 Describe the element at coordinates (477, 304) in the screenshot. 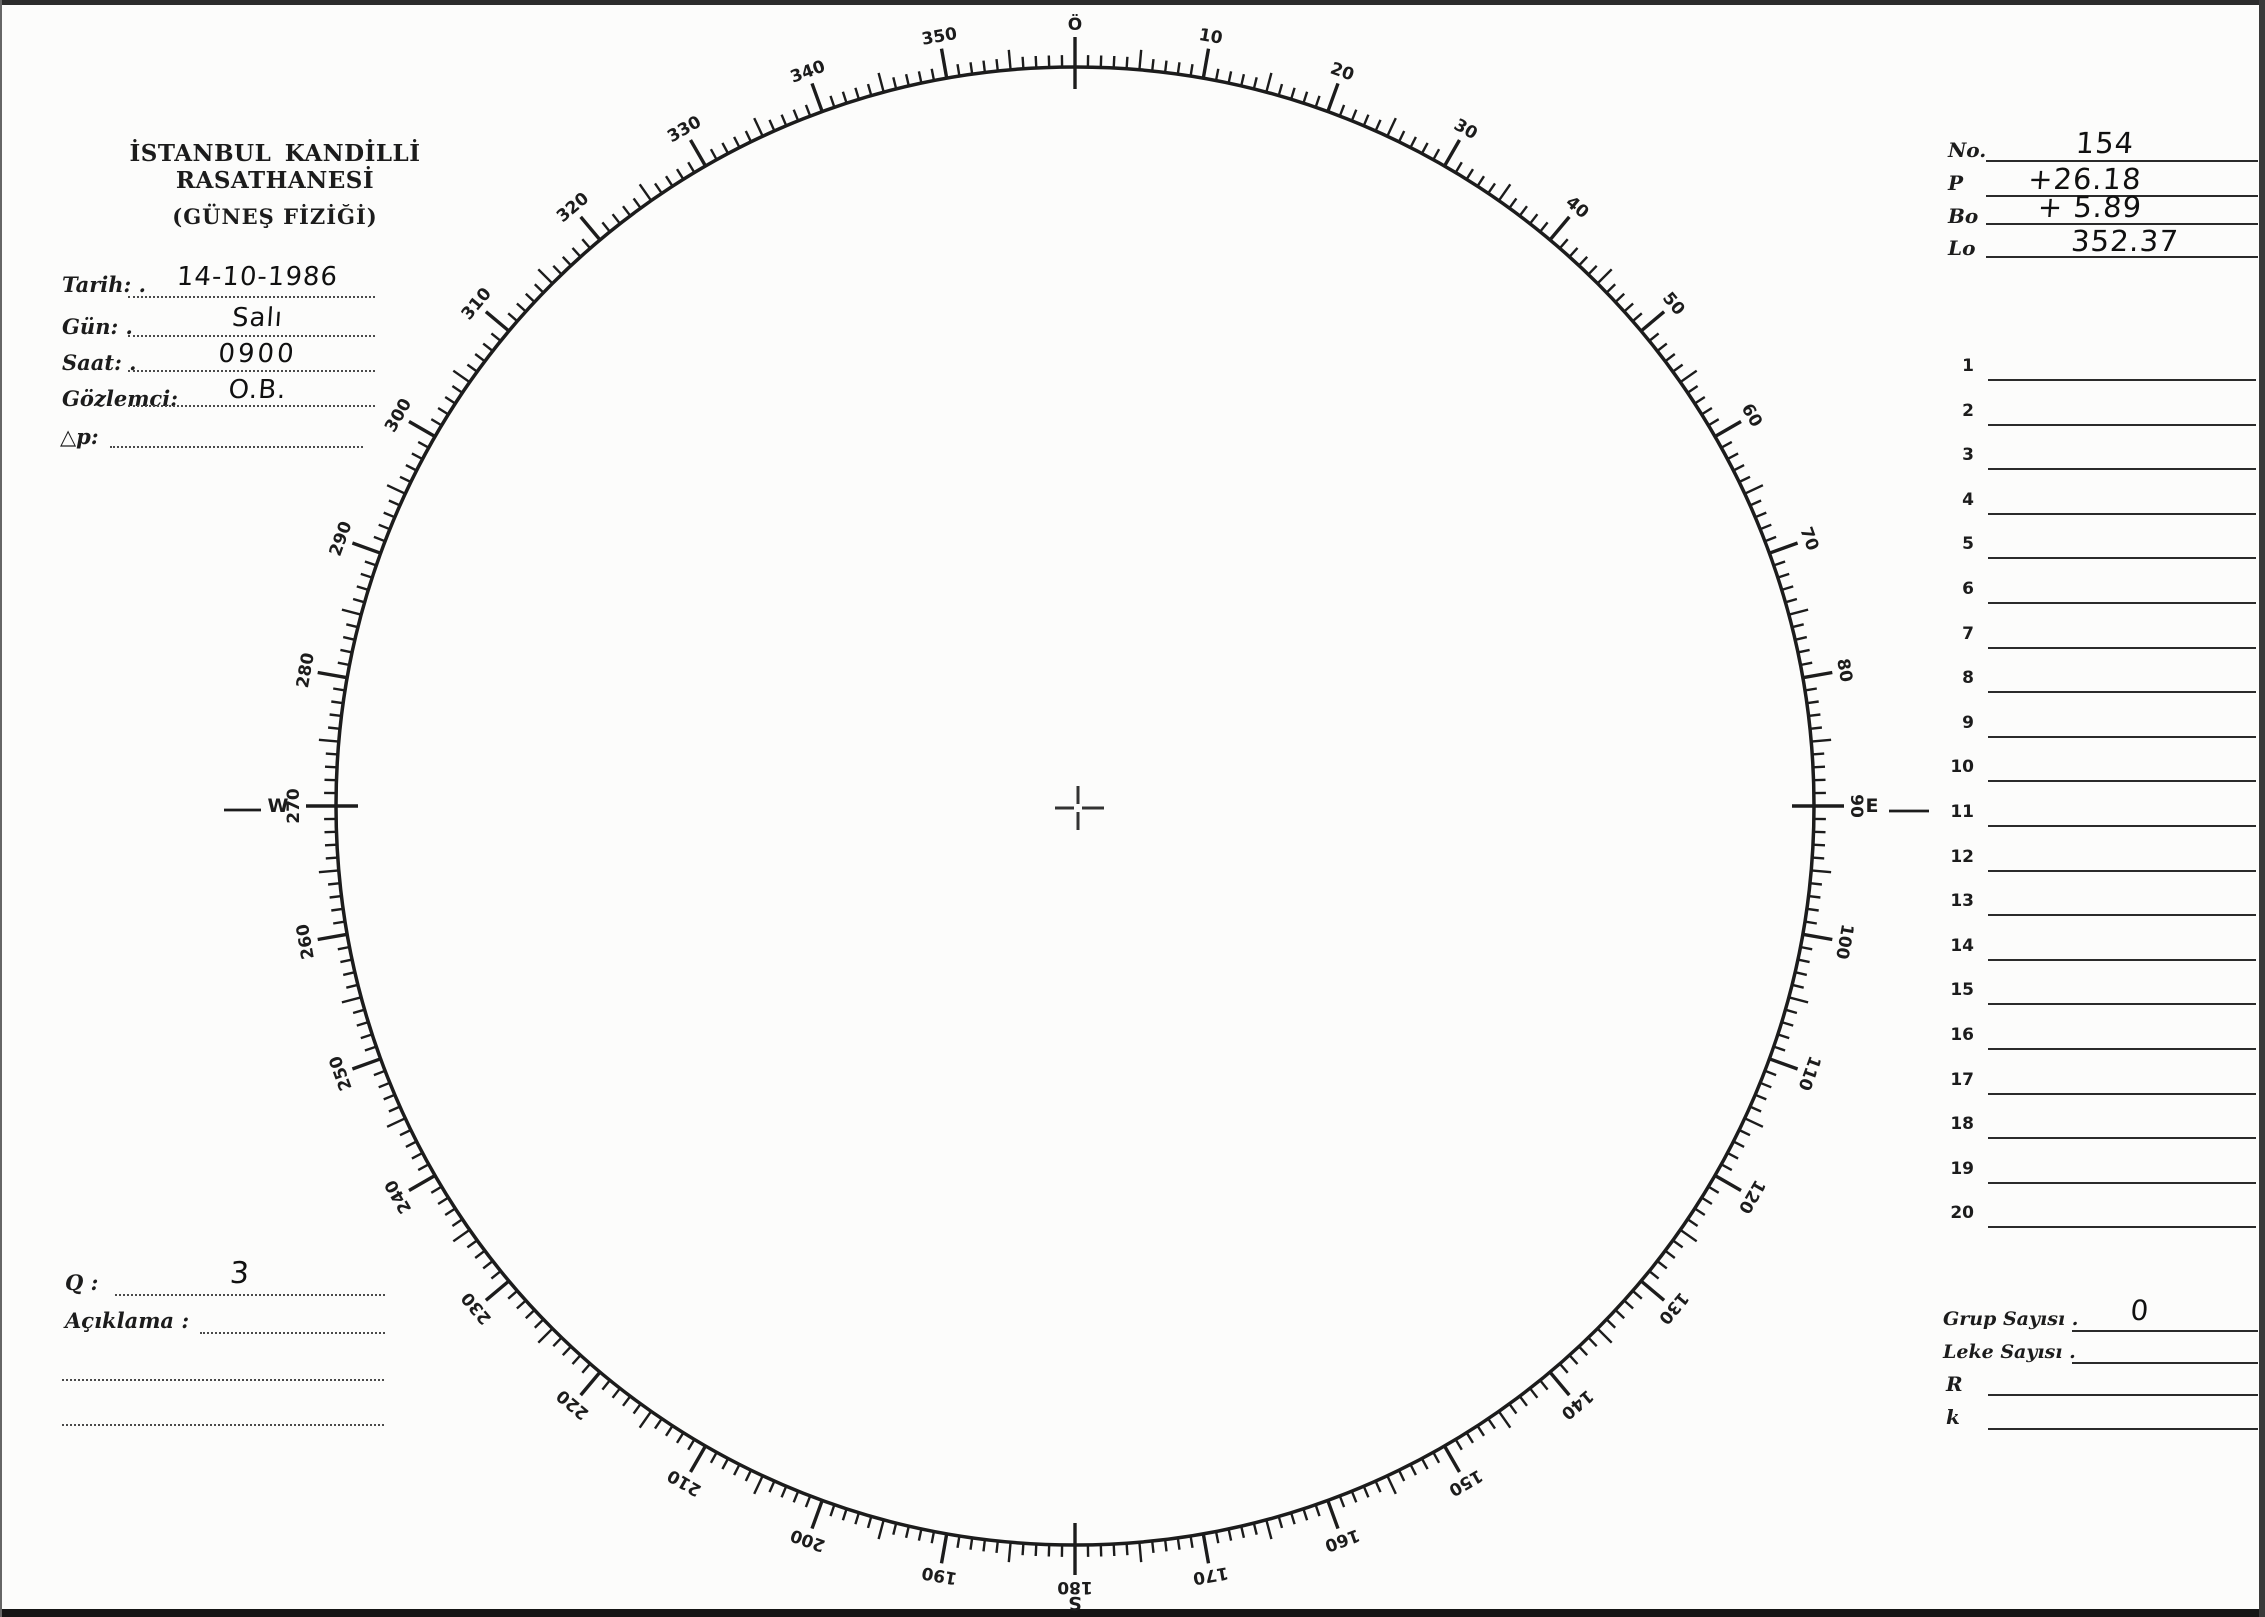

I see `dial-degree-label: 310` at that location.